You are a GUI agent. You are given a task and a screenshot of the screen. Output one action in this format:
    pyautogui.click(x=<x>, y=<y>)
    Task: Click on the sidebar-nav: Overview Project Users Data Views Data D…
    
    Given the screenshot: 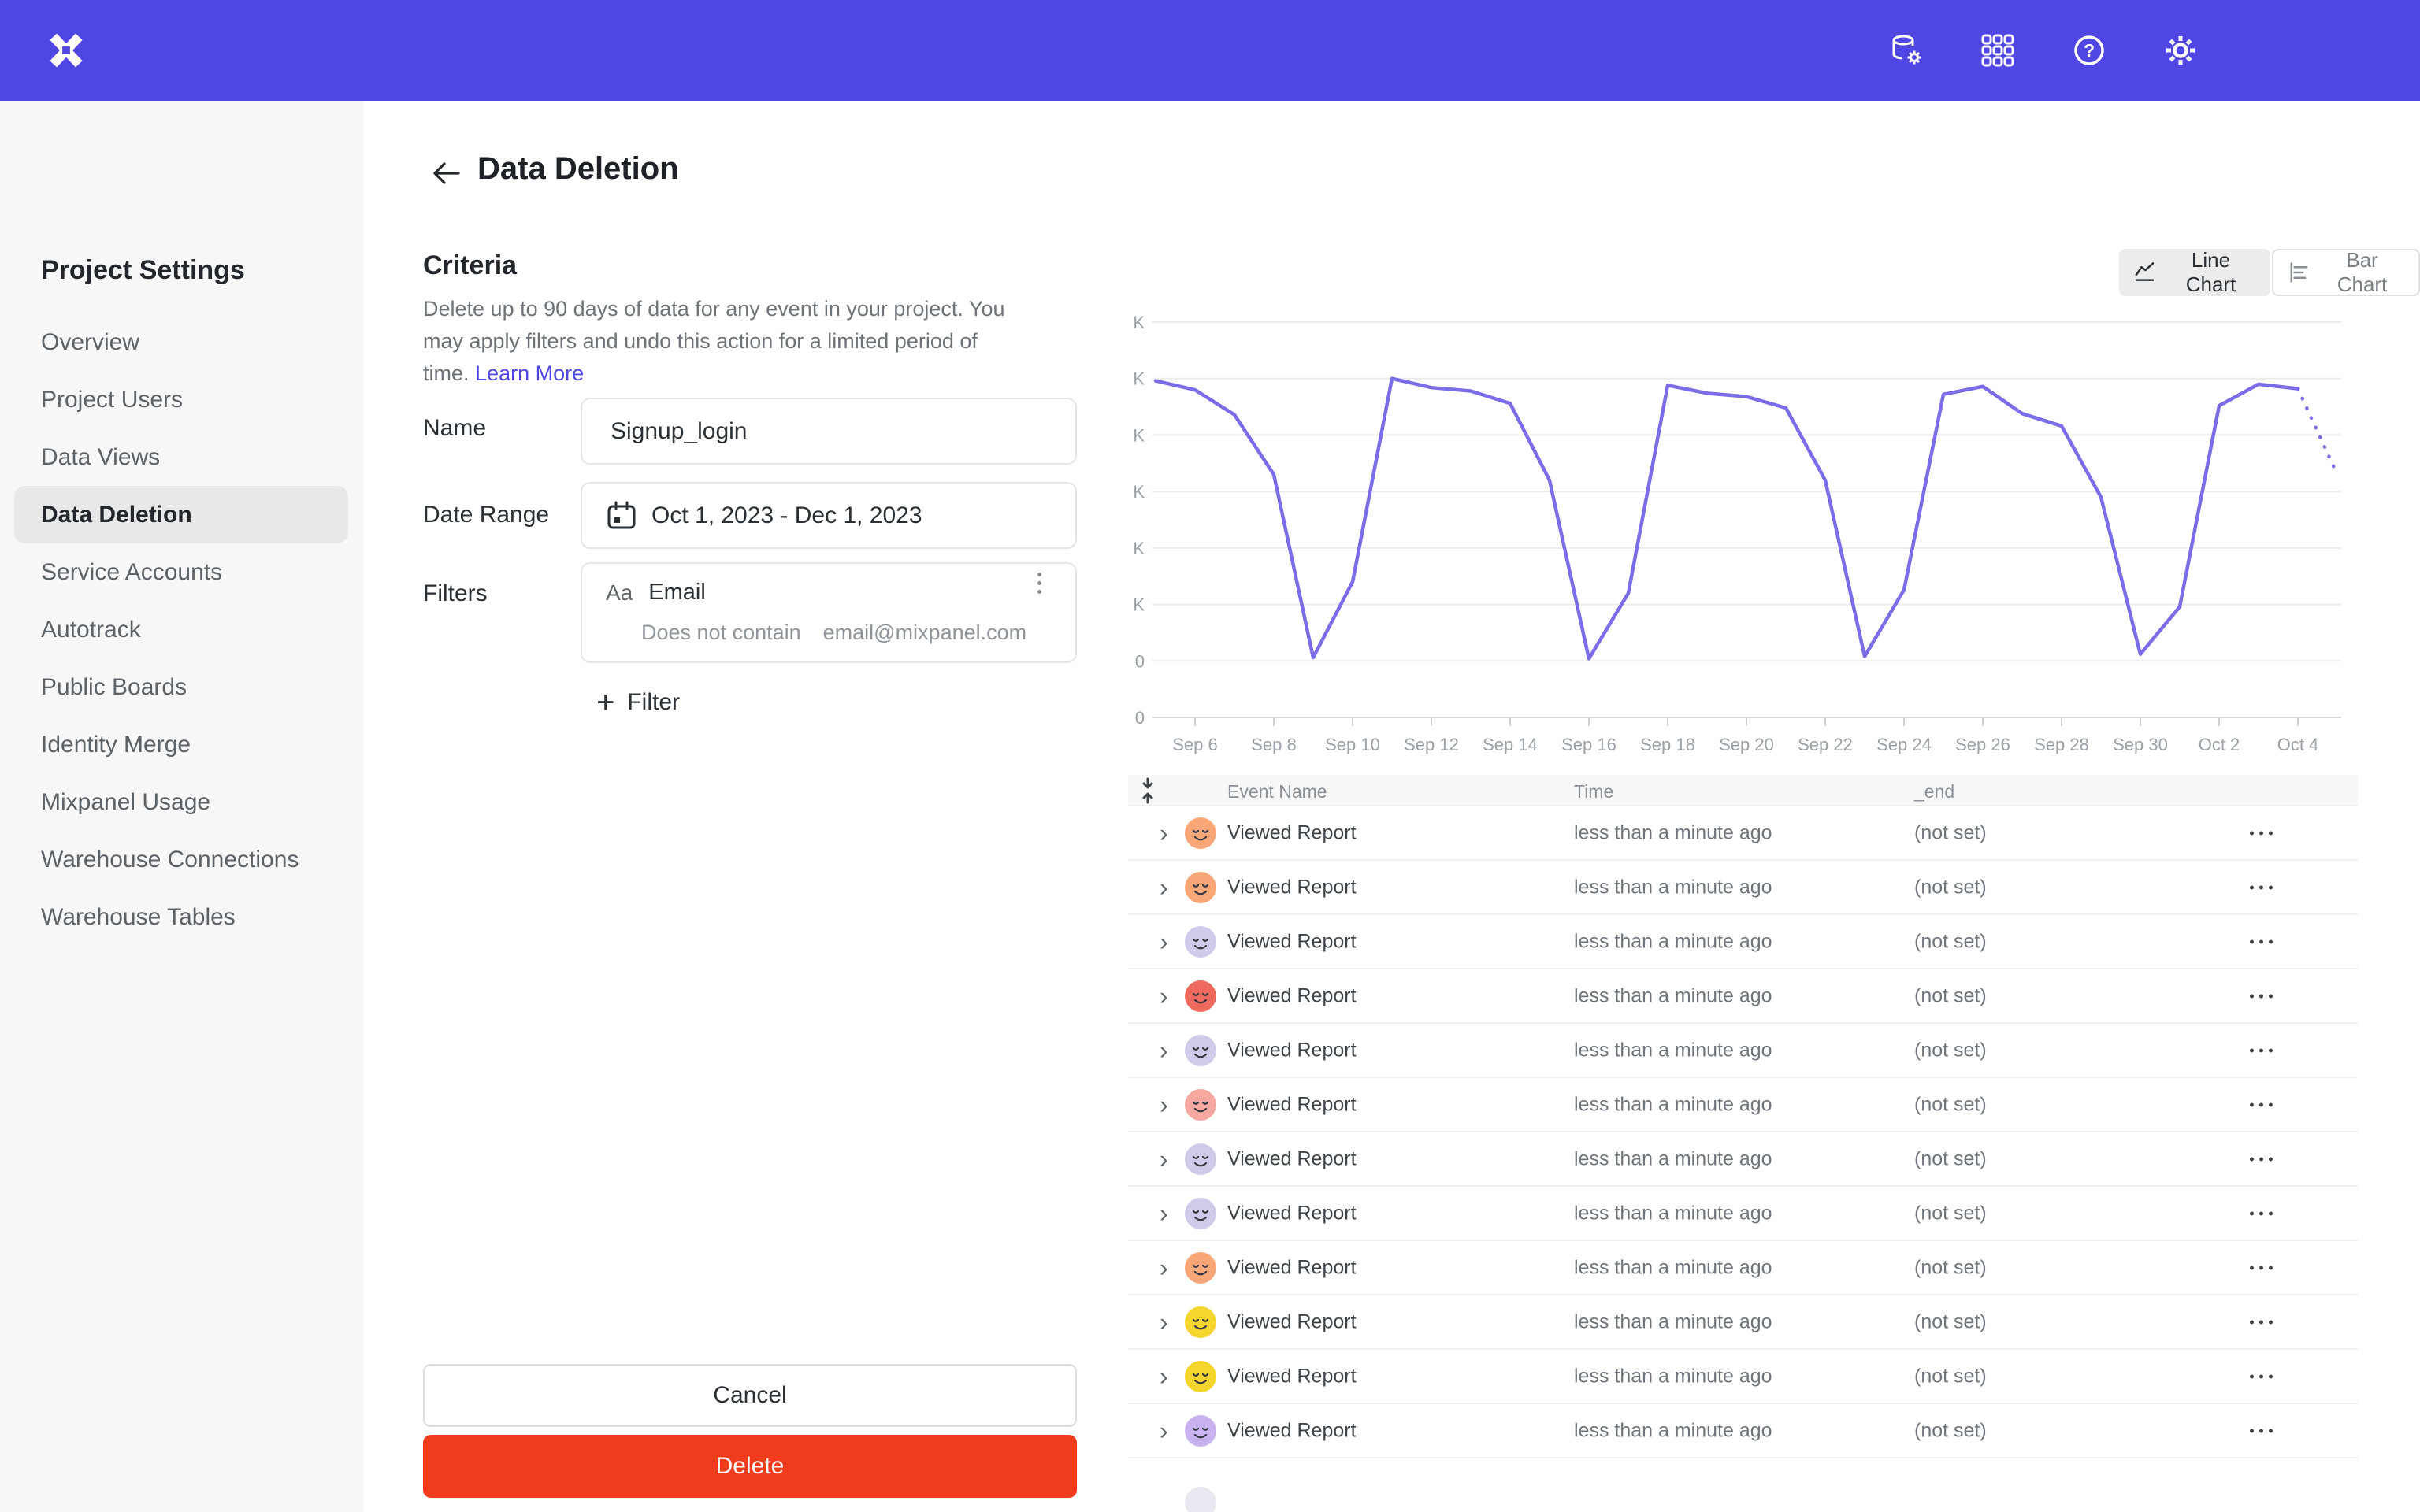 What is the action you would take?
    pyautogui.click(x=182, y=629)
    